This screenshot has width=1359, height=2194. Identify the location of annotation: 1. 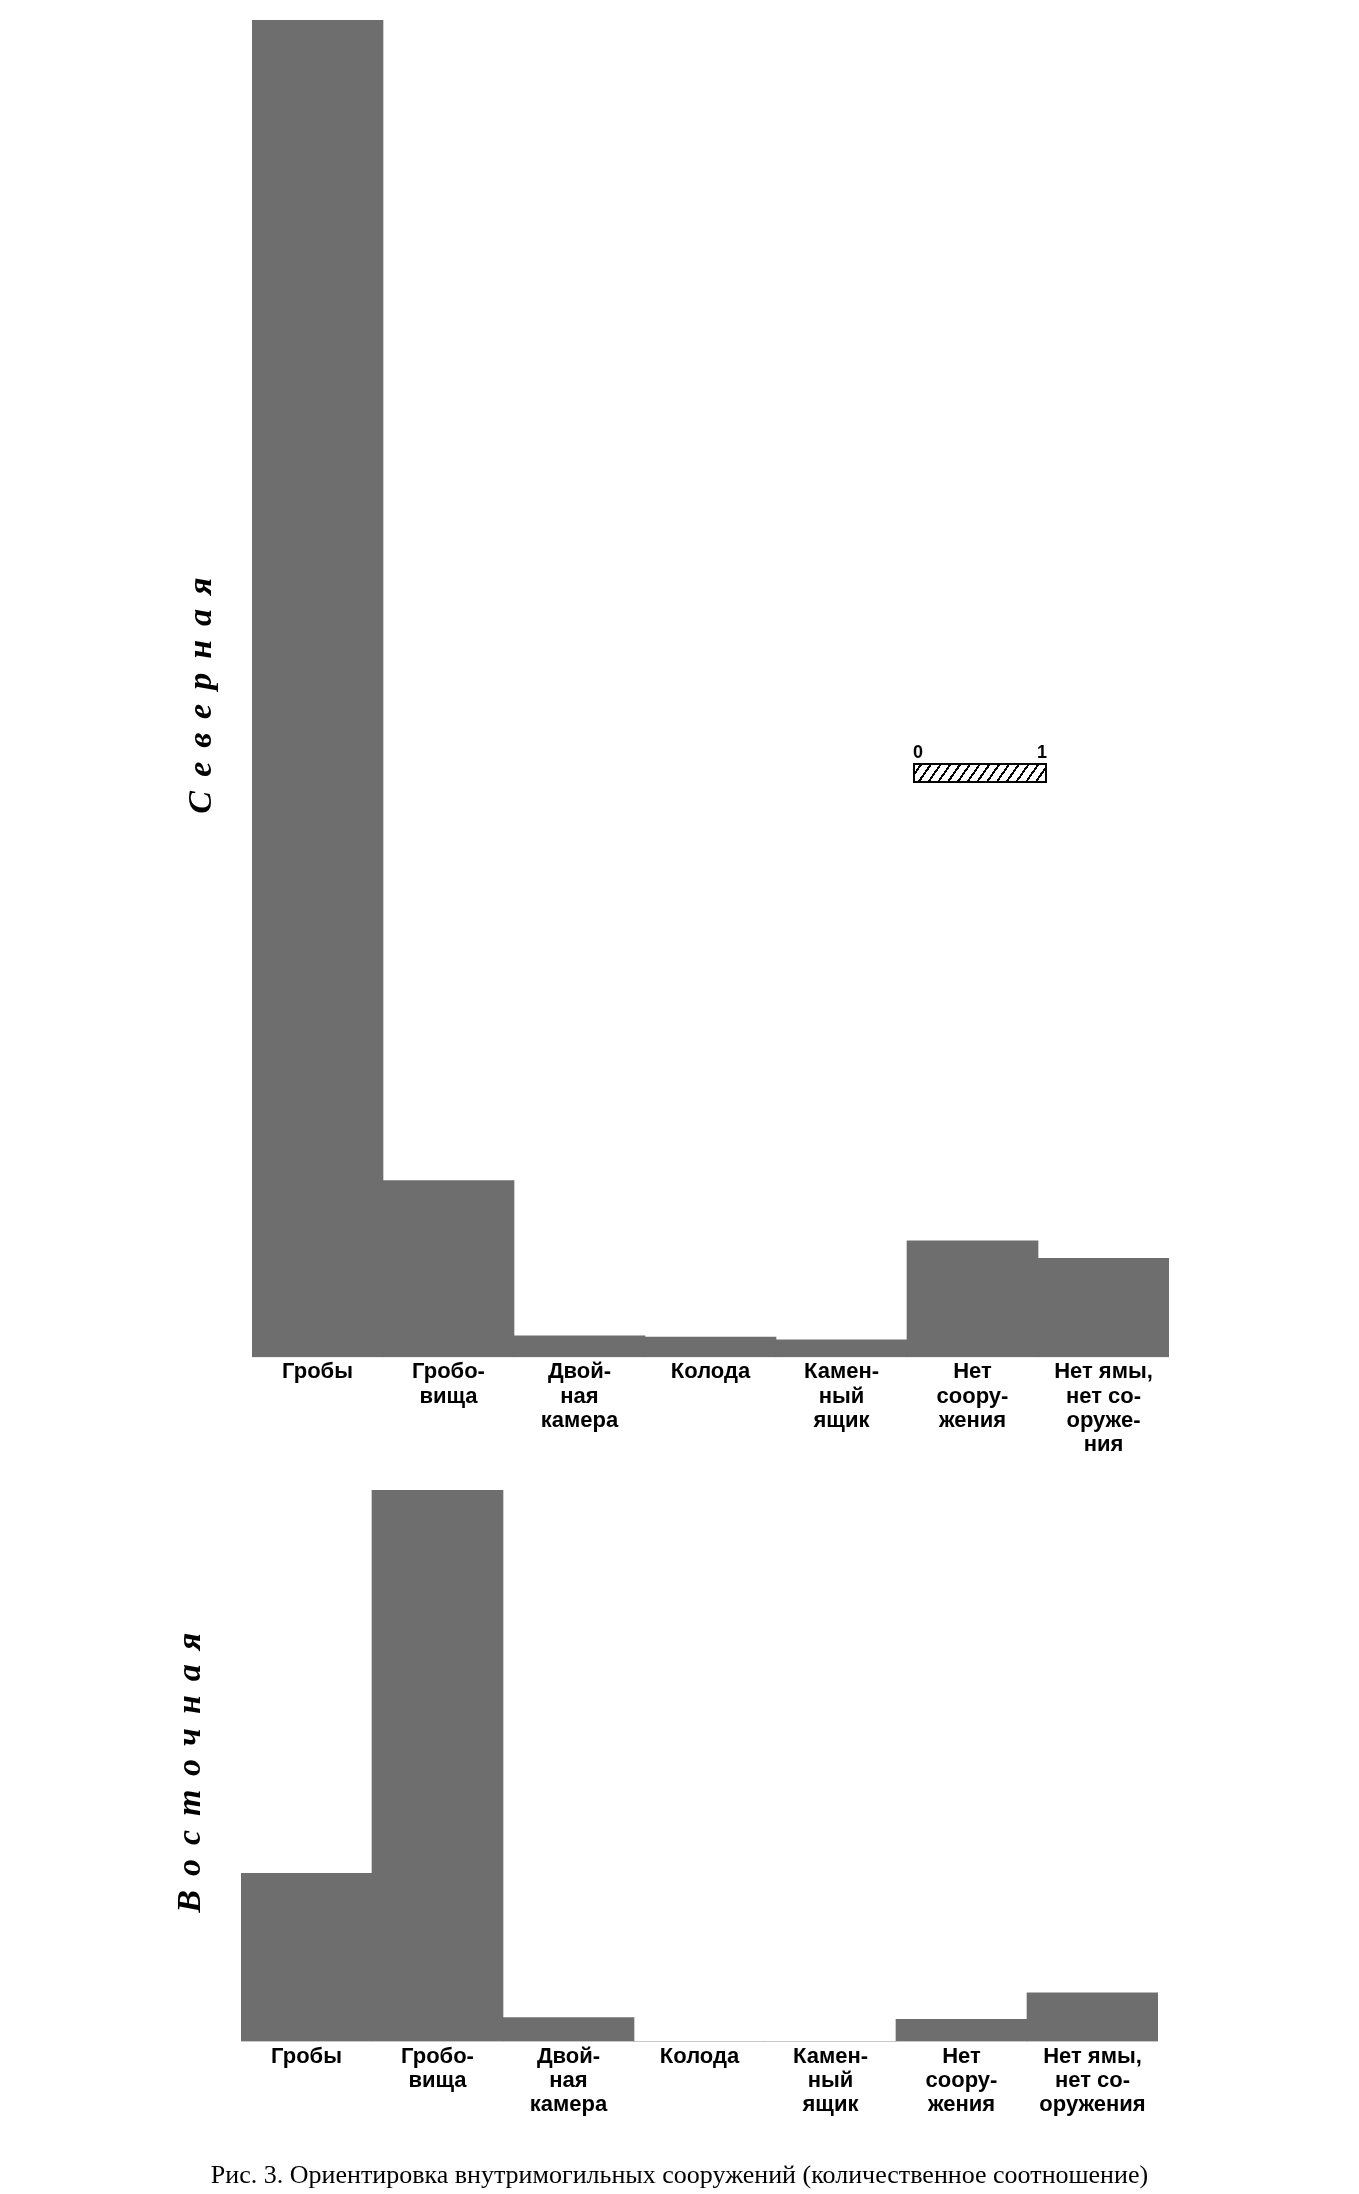
(1041, 752).